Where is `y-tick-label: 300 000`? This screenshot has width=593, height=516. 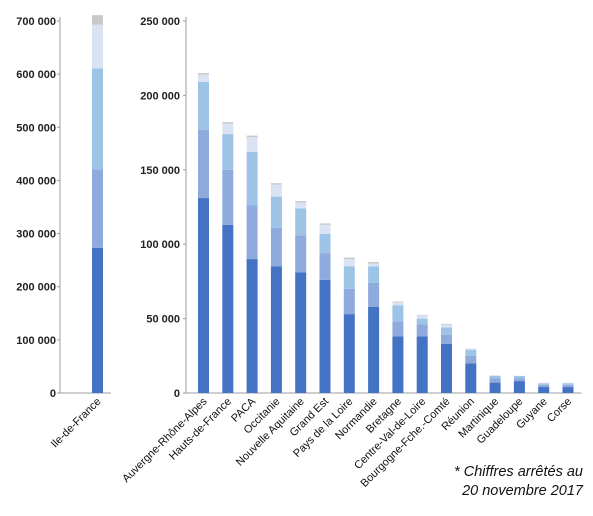 y-tick-label: 300 000 is located at coordinates (36, 235).